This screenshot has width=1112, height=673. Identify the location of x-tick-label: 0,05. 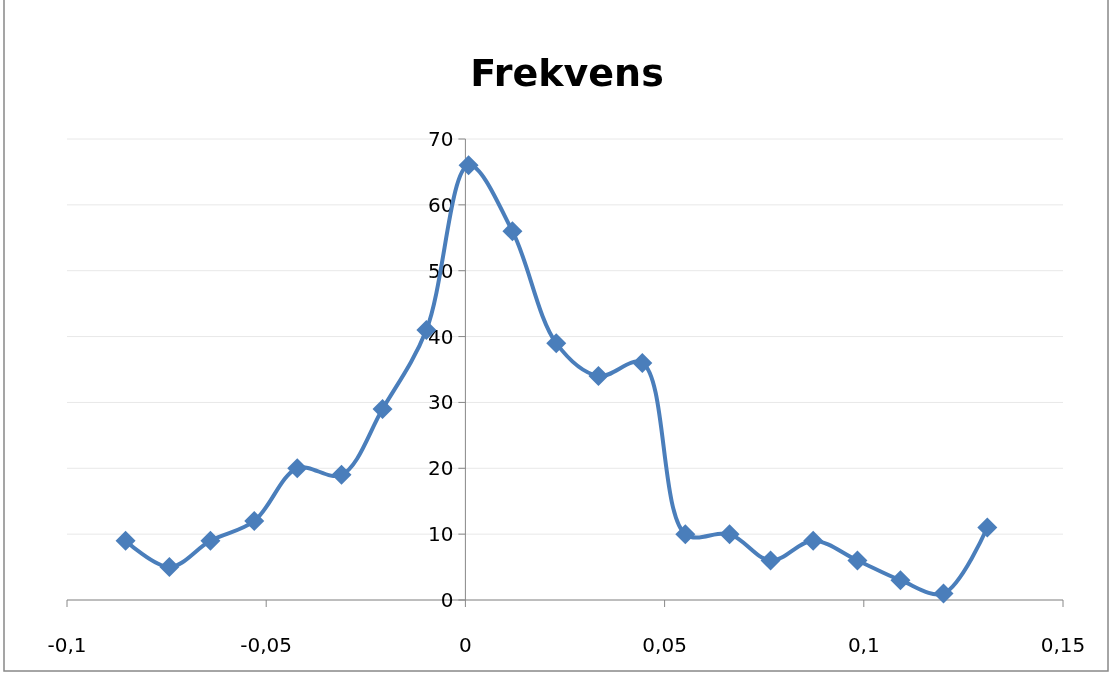
(664, 645).